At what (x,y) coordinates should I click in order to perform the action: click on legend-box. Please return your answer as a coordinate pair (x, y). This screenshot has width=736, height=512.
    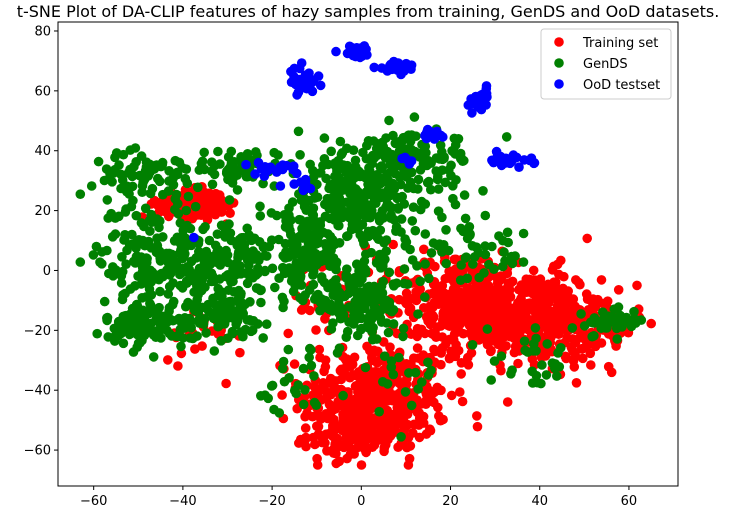
    Looking at the image, I should click on (606, 64).